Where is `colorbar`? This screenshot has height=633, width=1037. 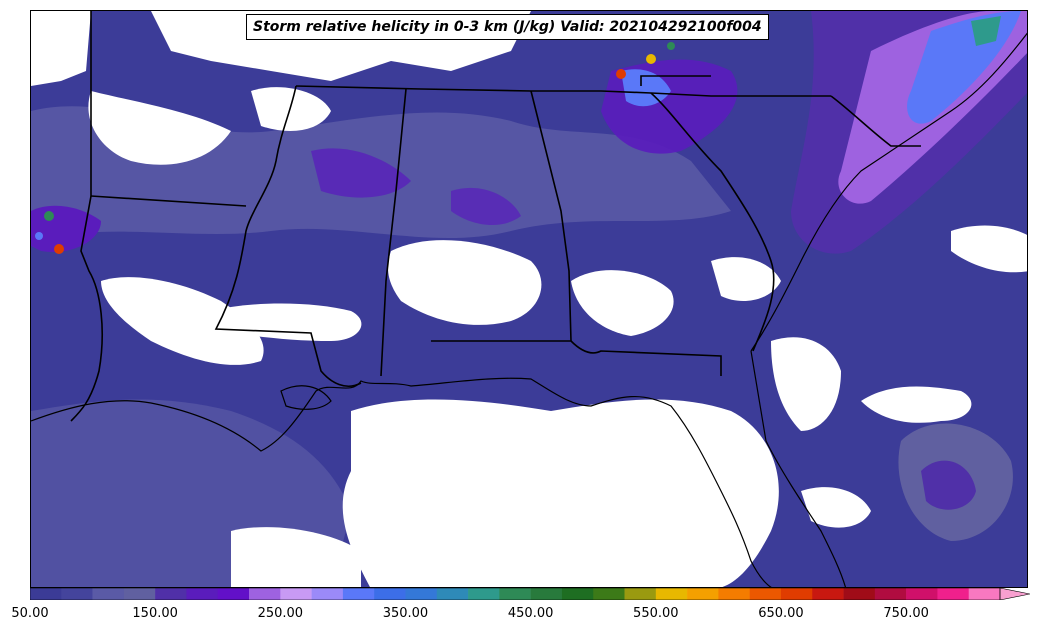
colorbar is located at coordinates (530, 594).